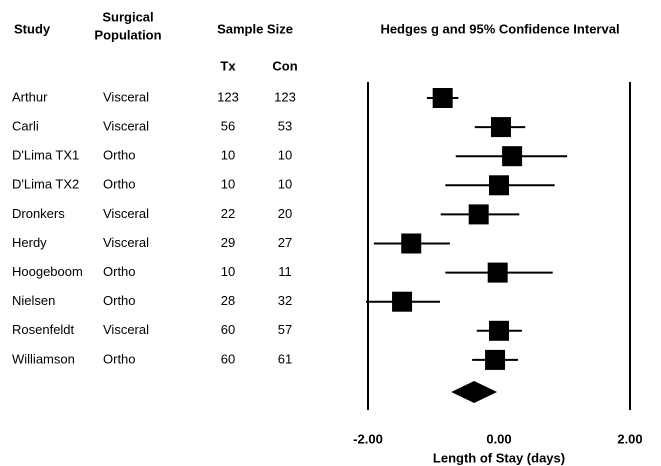 Image resolution: width=661 pixels, height=466 pixels. I want to click on tx-size: 123, so click(228, 96).